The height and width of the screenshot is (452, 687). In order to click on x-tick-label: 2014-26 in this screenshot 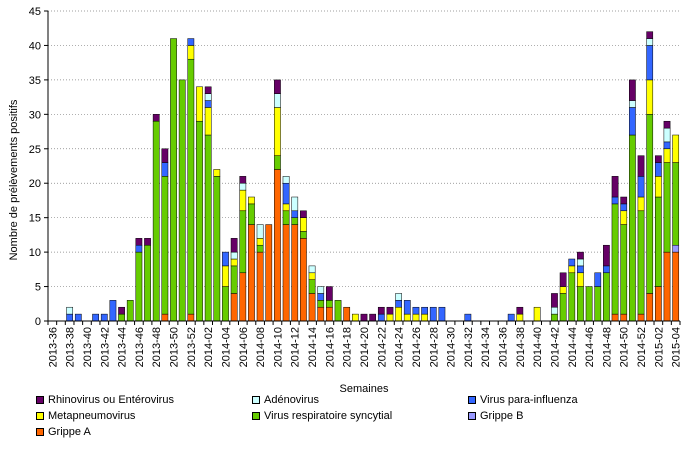, I will do `click(417, 347)`.